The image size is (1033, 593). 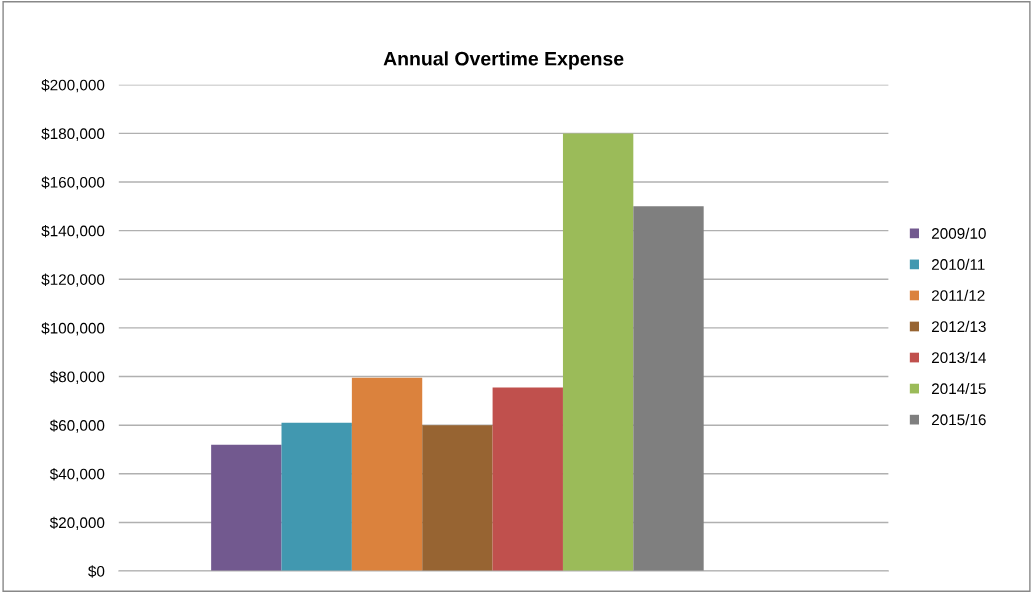 I want to click on chart-title: Annual Overtime Expense, so click(x=503, y=60).